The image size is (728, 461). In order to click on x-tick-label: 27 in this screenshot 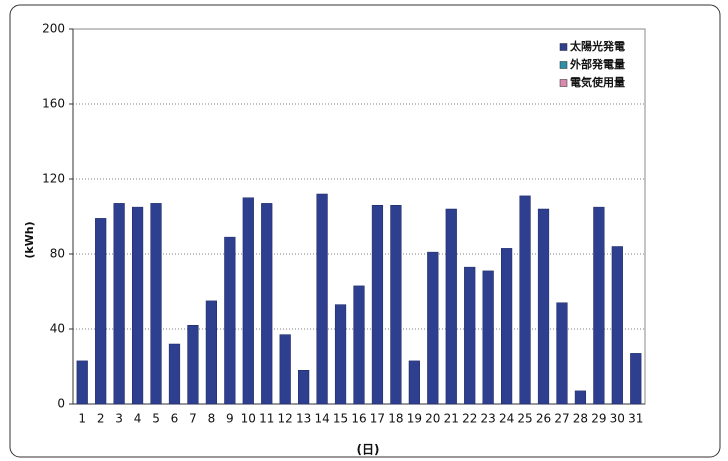, I will do `click(561, 419)`.